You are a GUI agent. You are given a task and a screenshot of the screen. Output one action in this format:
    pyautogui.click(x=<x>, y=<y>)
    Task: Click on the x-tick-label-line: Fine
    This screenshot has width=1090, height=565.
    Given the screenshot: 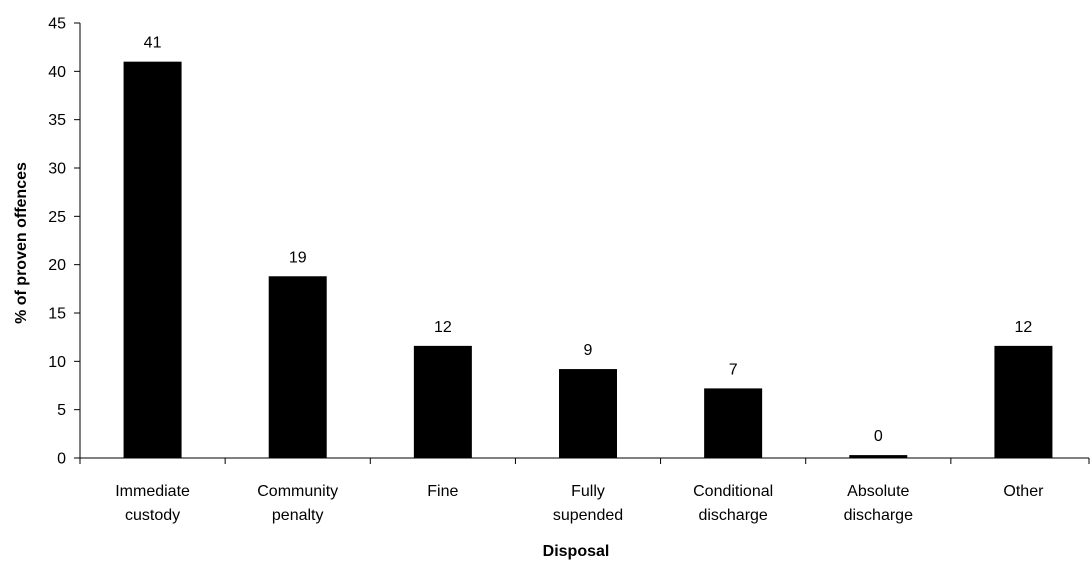 What is the action you would take?
    pyautogui.click(x=442, y=491)
    